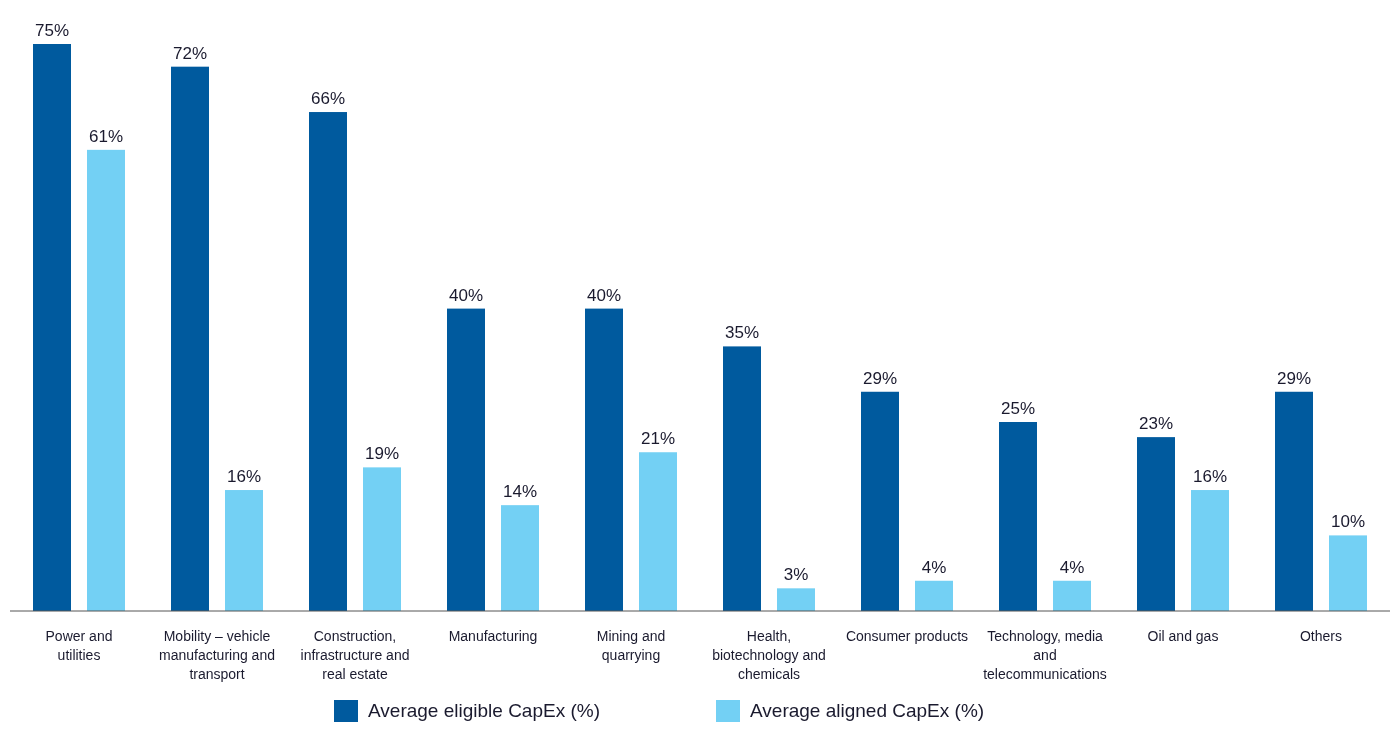 This screenshot has width=1394, height=740. What do you see at coordinates (796, 575) in the screenshot?
I see `data-label: 3%` at bounding box center [796, 575].